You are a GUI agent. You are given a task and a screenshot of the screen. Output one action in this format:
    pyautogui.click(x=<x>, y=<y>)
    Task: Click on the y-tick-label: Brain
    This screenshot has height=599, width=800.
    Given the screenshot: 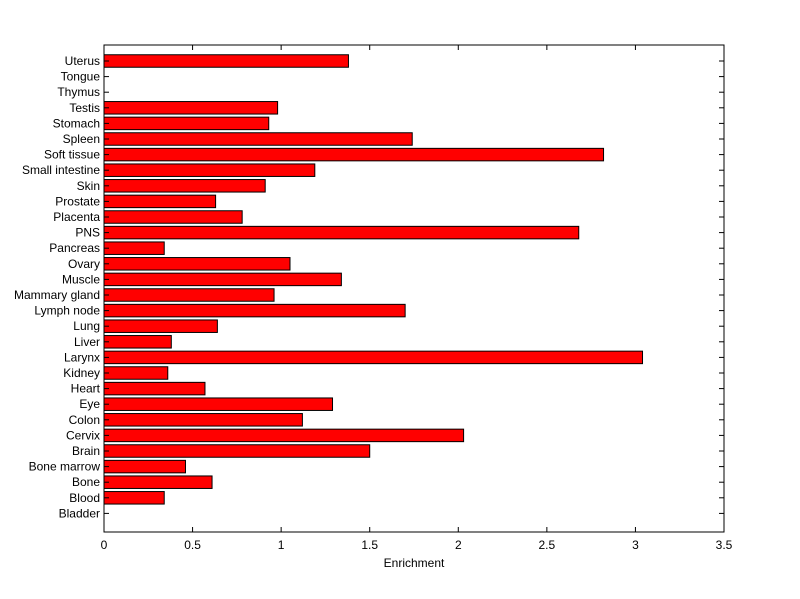 What is the action you would take?
    pyautogui.click(x=86, y=451)
    